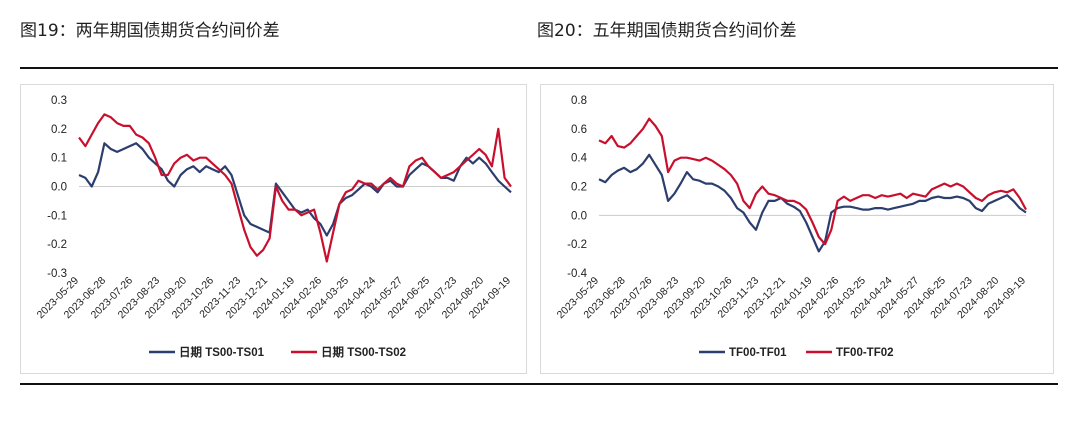  Describe the element at coordinates (57, 216) in the screenshot. I see `y-tick-label: -0.1` at that location.